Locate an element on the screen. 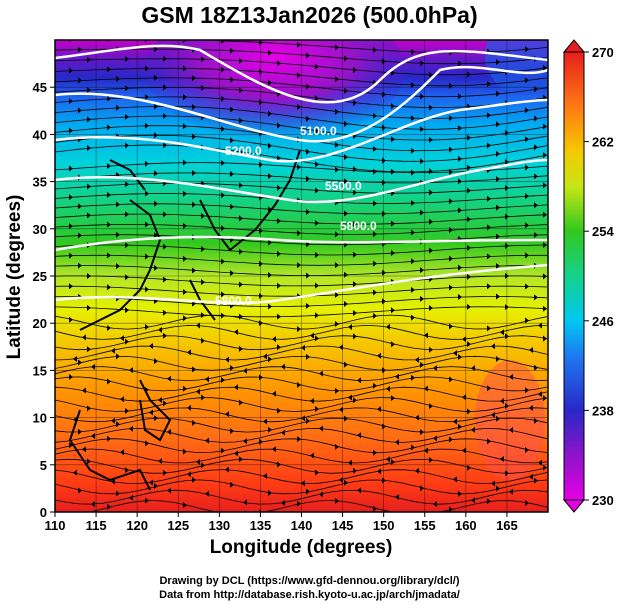 The height and width of the screenshot is (605, 619). y-tick-label: 10 is located at coordinates (40, 418).